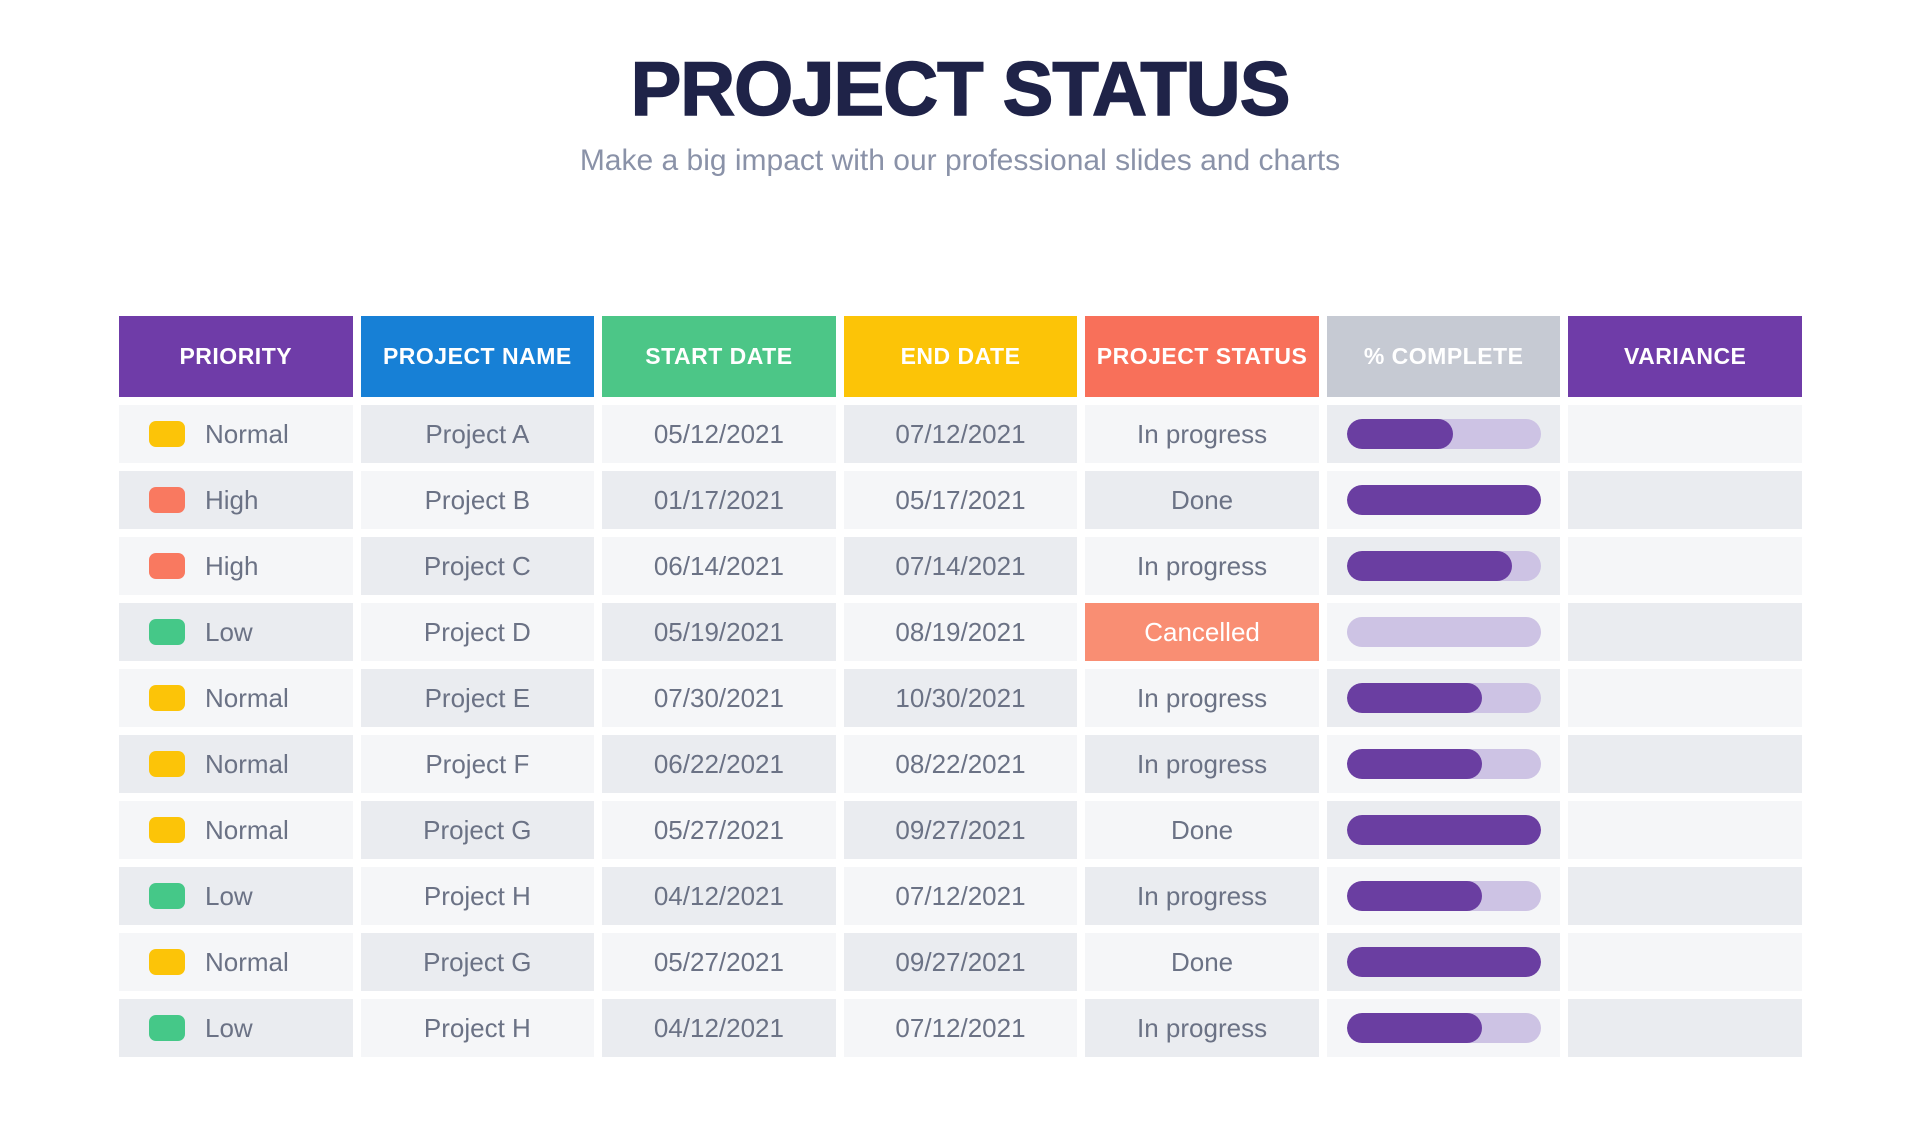 This screenshot has width=1920, height=1132. I want to click on column-header-project-status: PROJECT STATUS, so click(1202, 356).